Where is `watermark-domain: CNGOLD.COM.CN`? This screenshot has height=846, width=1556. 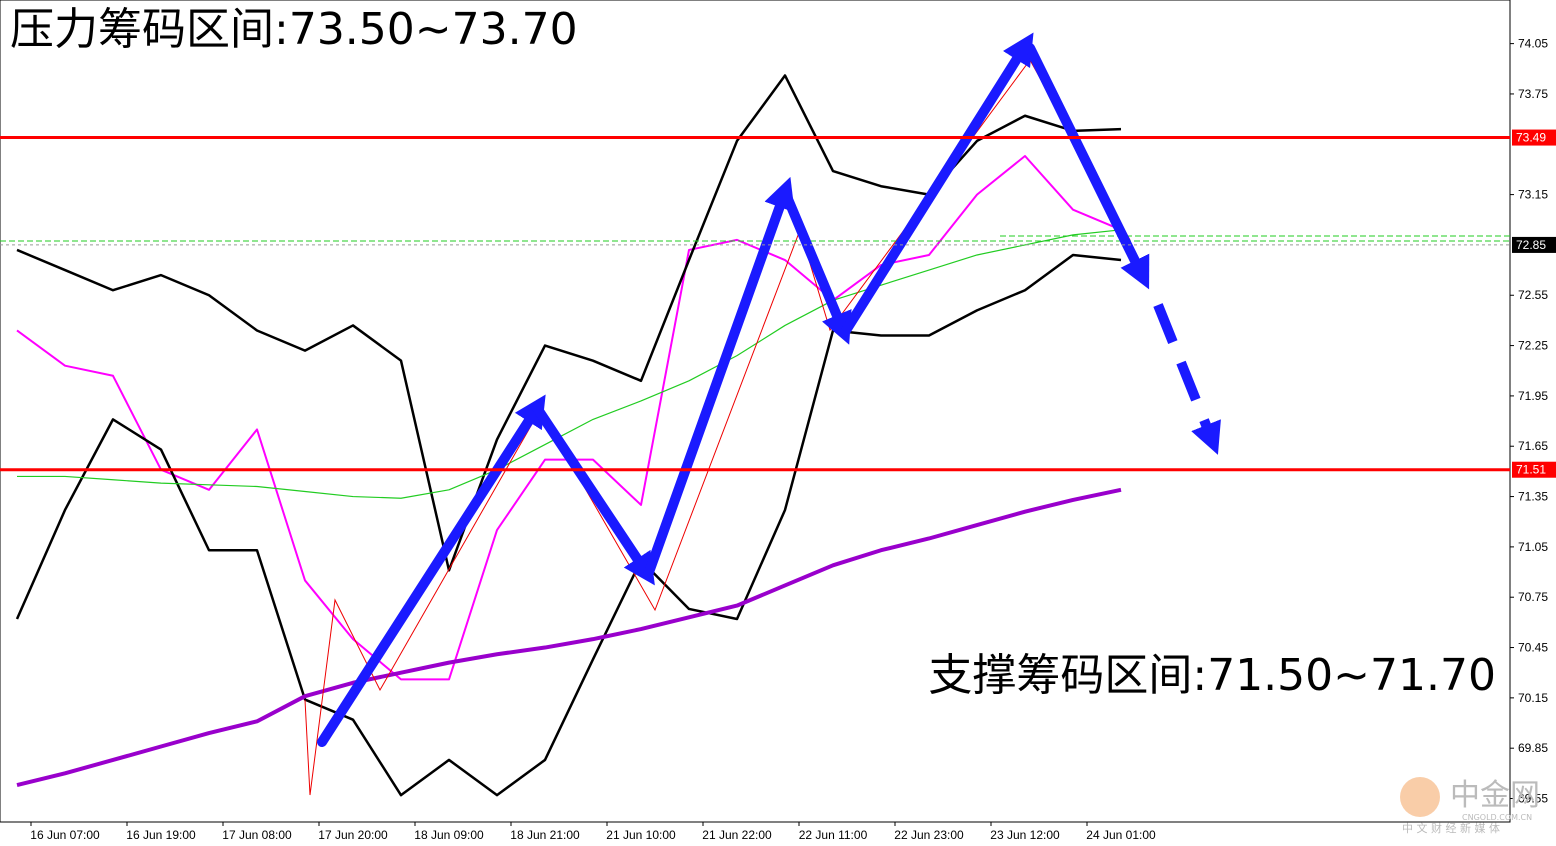
watermark-domain: CNGOLD.COM.CN is located at coordinates (1497, 817).